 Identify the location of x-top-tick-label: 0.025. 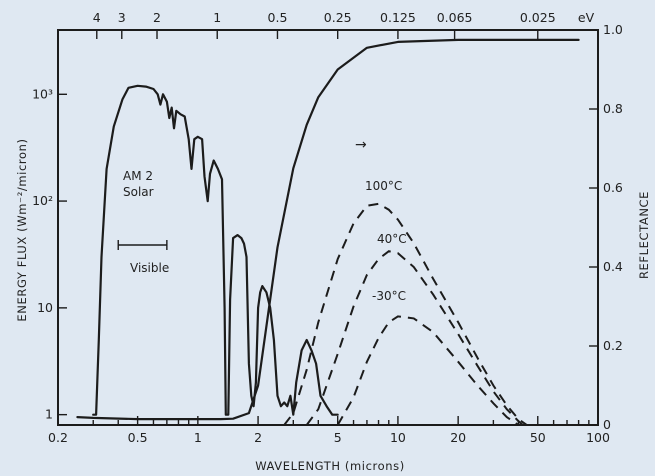
(538, 17).